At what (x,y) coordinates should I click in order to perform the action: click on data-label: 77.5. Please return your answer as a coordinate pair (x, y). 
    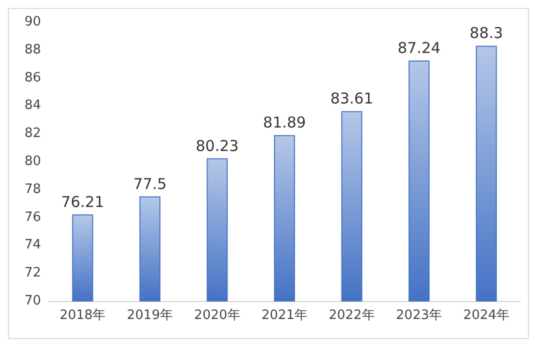
    Looking at the image, I should click on (150, 183).